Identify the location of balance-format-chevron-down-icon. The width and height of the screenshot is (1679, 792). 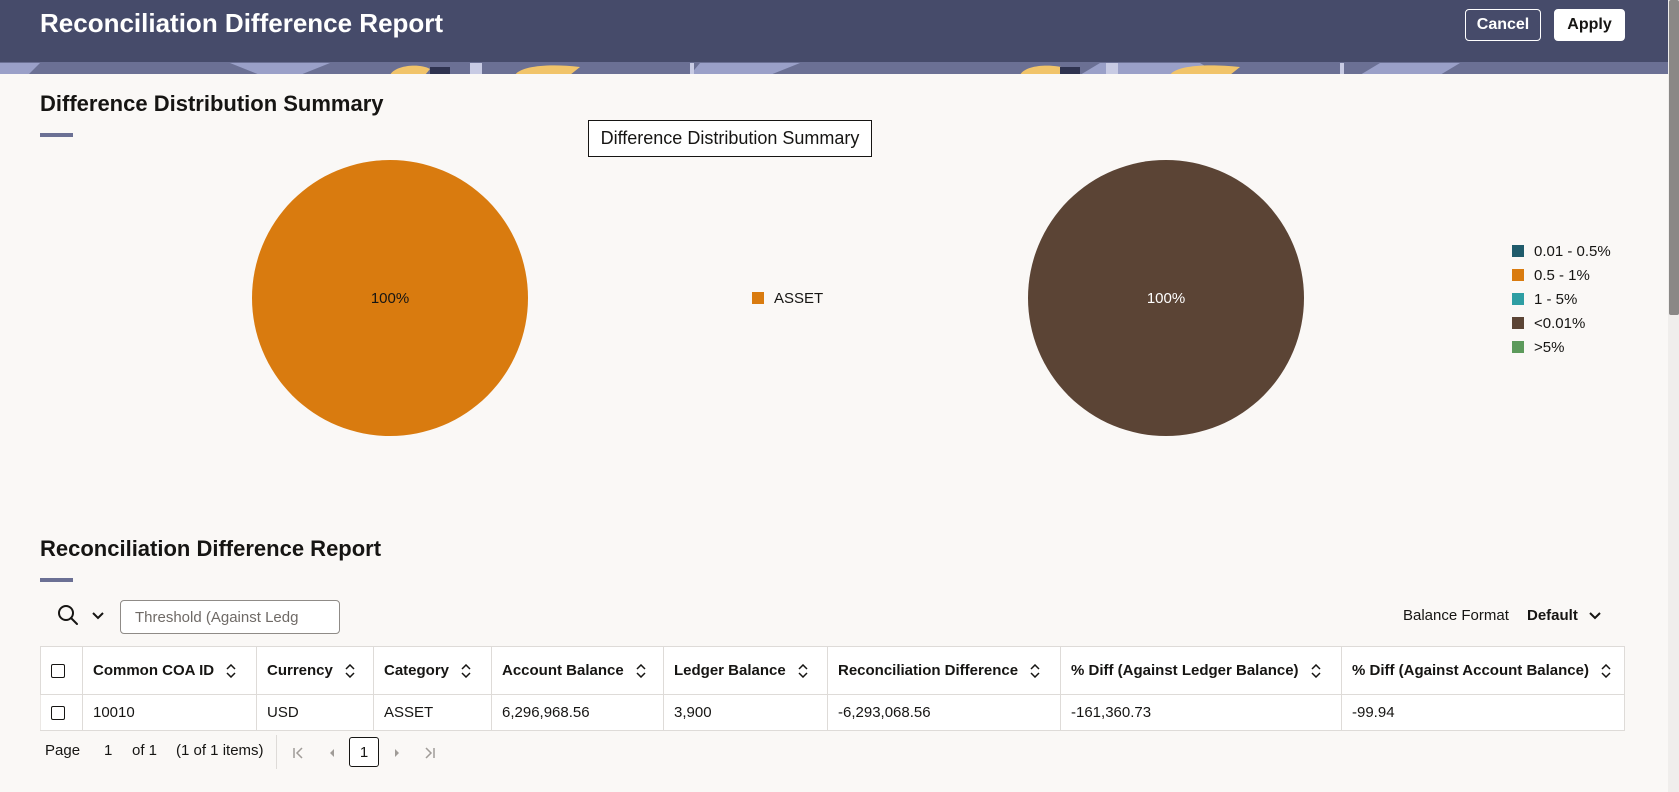
(1595, 616).